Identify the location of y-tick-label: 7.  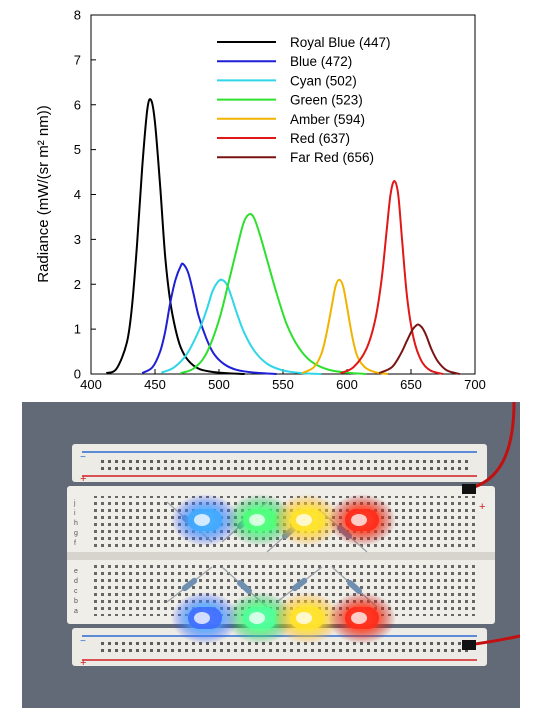
(77, 59).